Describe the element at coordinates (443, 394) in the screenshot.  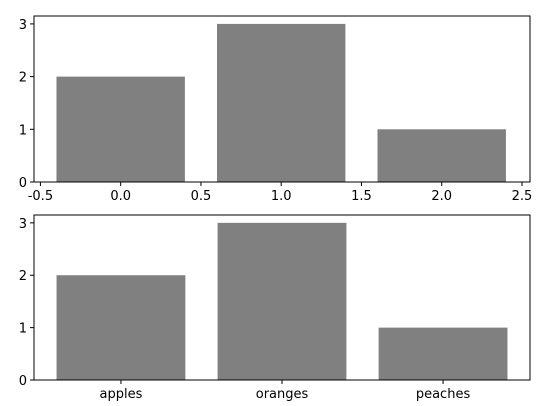
I see `x-tick-label: peaches` at that location.